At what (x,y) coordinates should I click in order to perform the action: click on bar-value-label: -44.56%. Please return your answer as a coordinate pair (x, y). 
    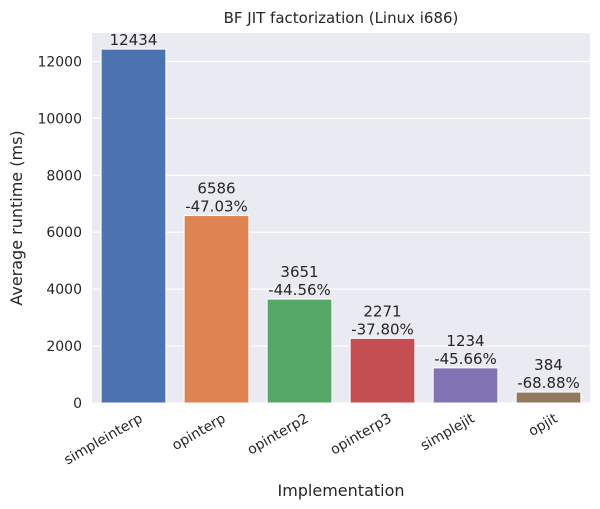
    Looking at the image, I should click on (299, 290).